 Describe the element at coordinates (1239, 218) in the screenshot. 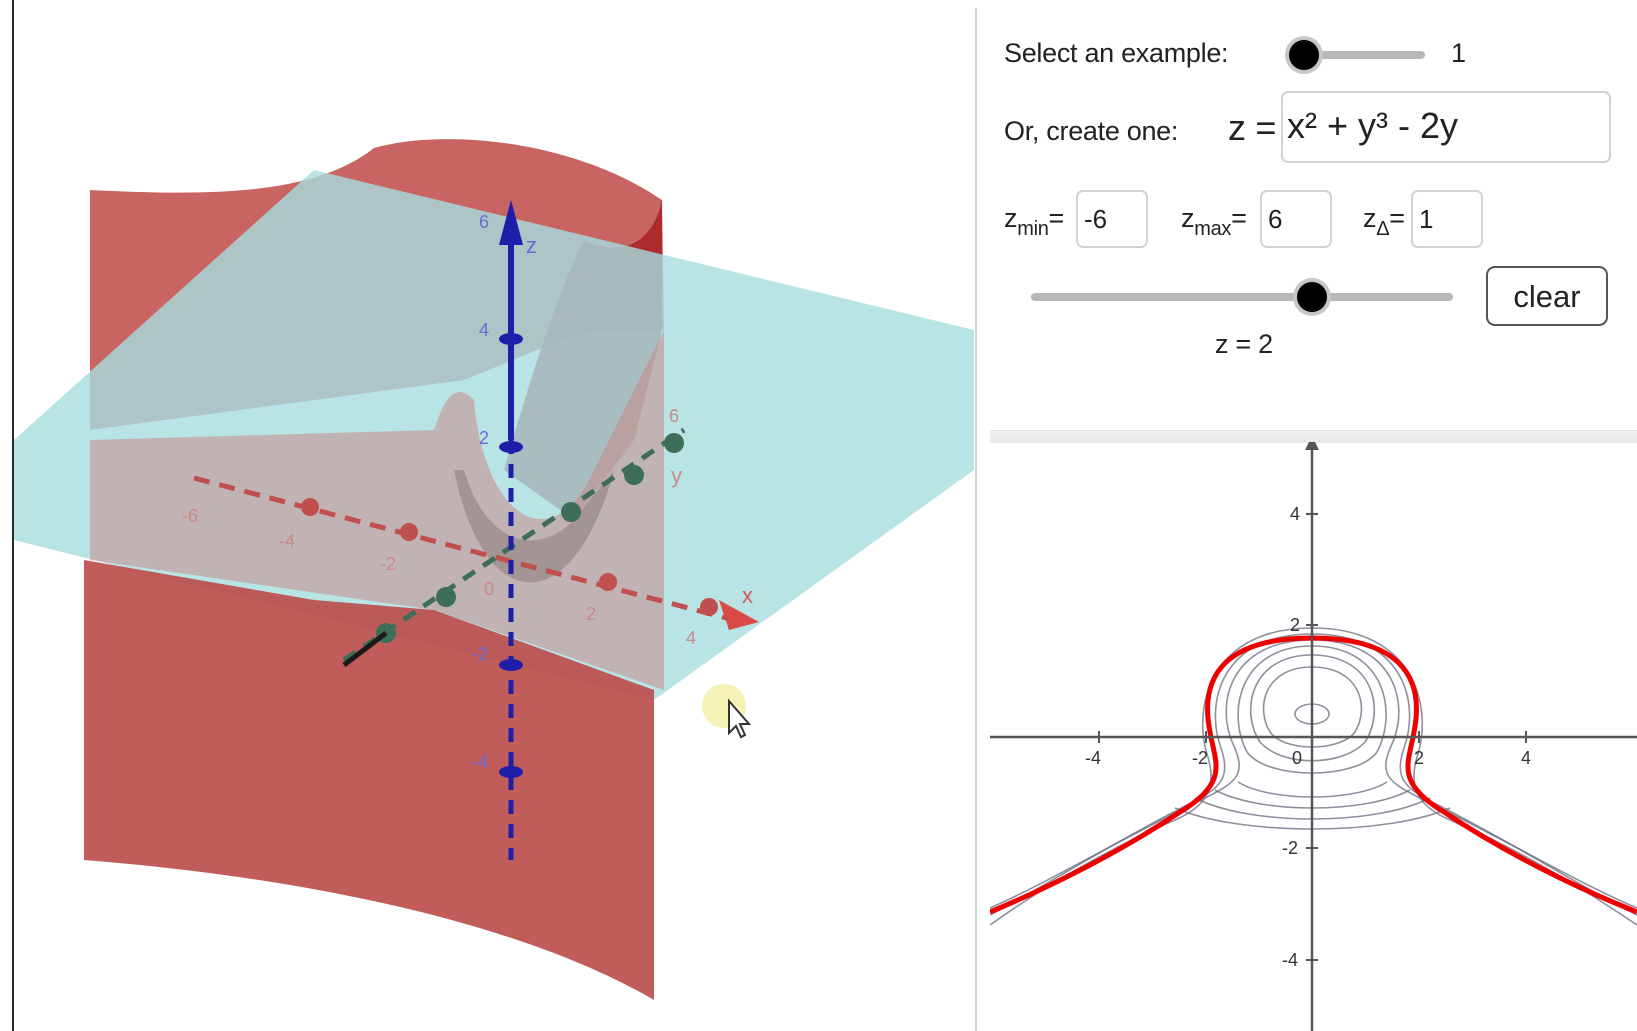

I see `zmax-equals: =` at that location.